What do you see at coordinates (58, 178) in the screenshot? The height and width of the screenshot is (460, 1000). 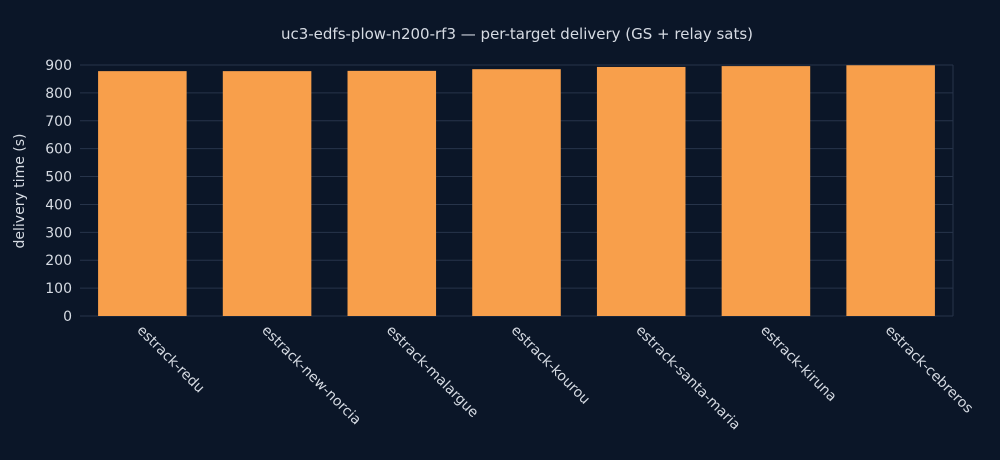 I see `y-tick-label-5: 500` at bounding box center [58, 178].